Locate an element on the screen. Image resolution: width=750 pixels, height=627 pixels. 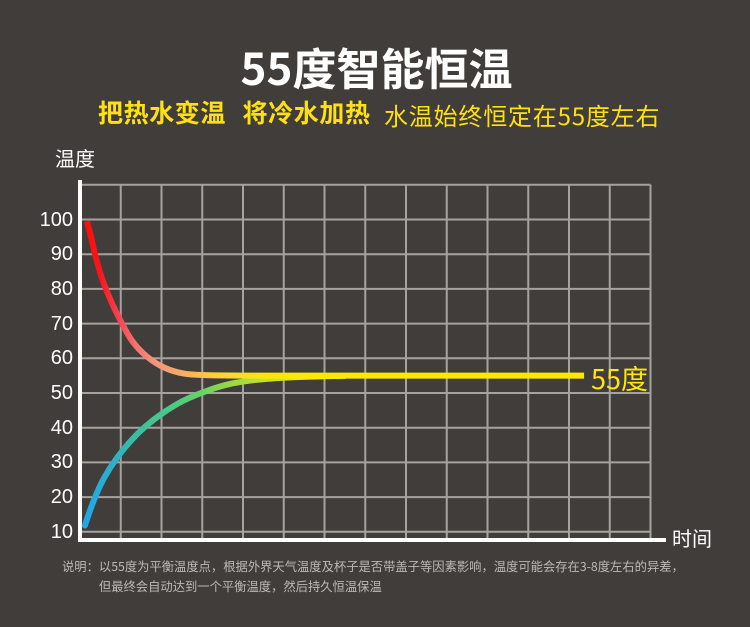
footnote-line-2: 但最终会自动达到一个平衡温度，然后持久恒温保温 is located at coordinates (240, 585).